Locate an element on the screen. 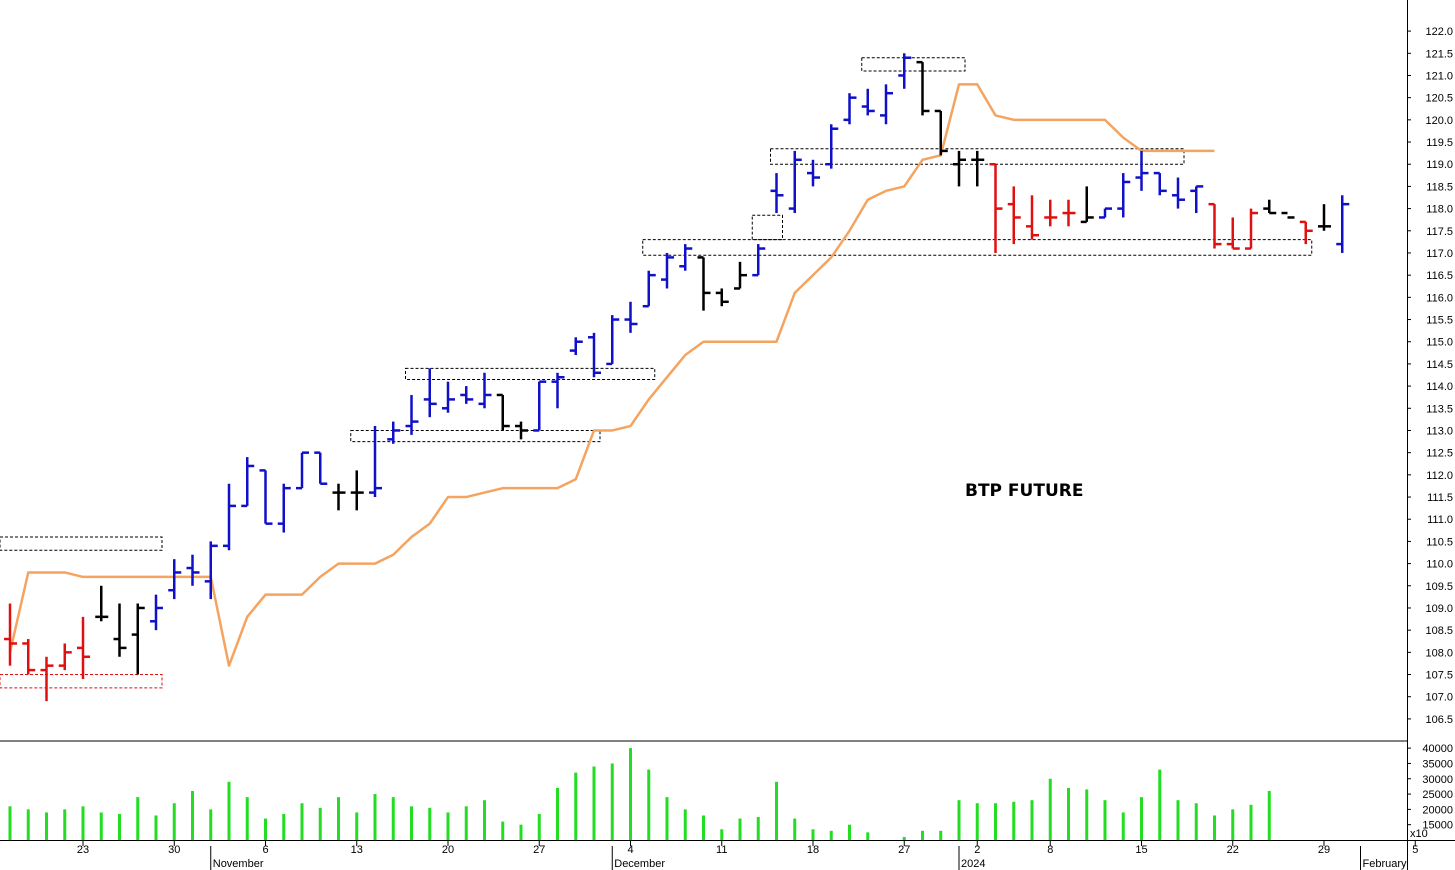 The width and height of the screenshot is (1455, 870). x-tick-label: 11 is located at coordinates (721, 850).